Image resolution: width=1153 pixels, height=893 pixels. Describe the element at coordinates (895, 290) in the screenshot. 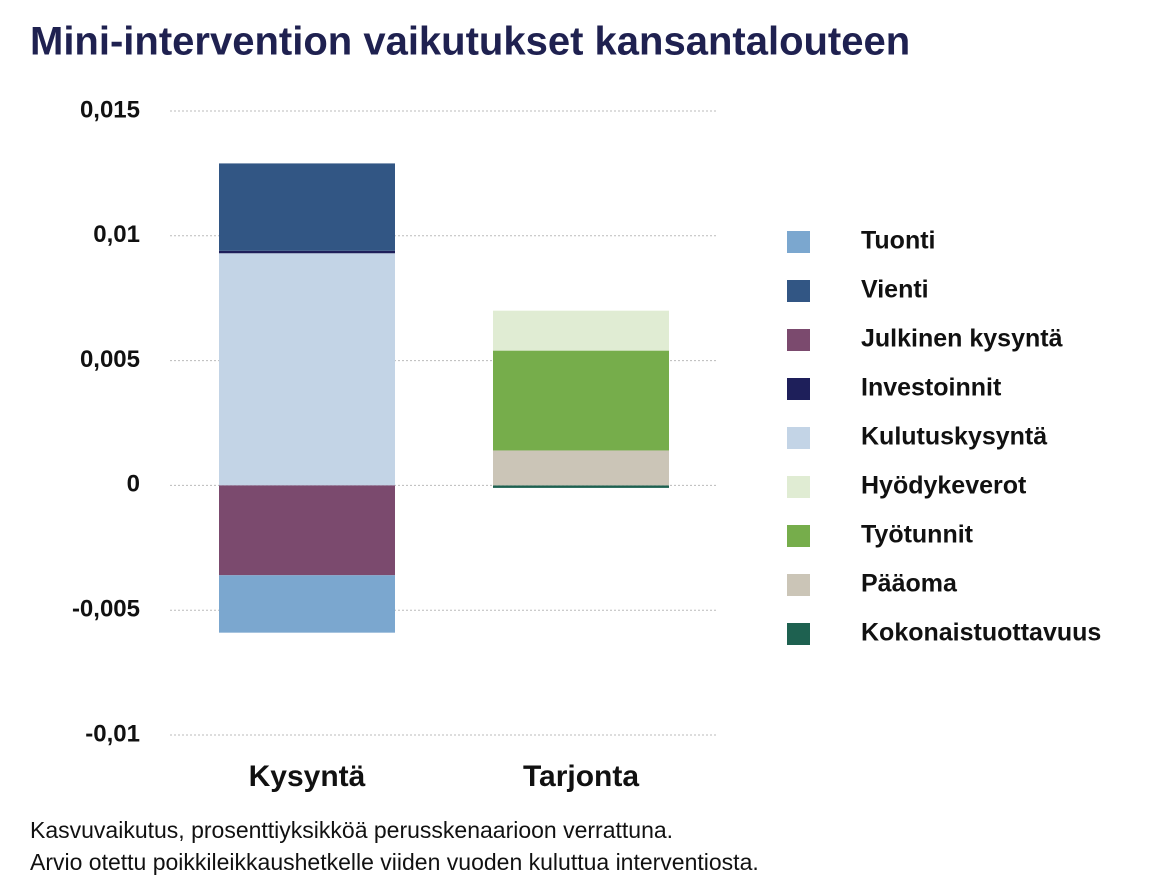

I see `legend-label: Vienti` at that location.